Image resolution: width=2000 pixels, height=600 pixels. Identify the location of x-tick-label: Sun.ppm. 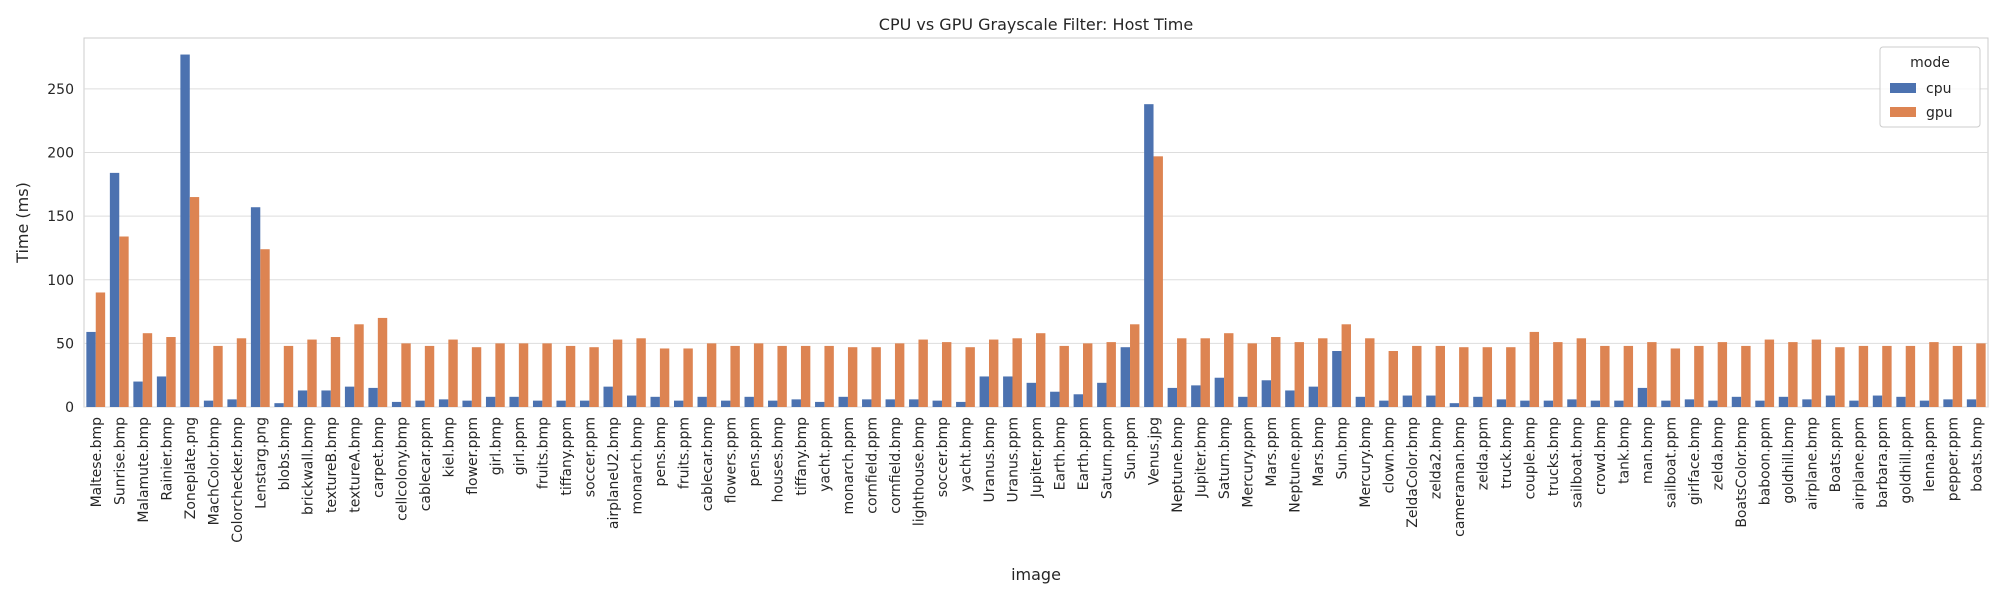
(1131, 448).